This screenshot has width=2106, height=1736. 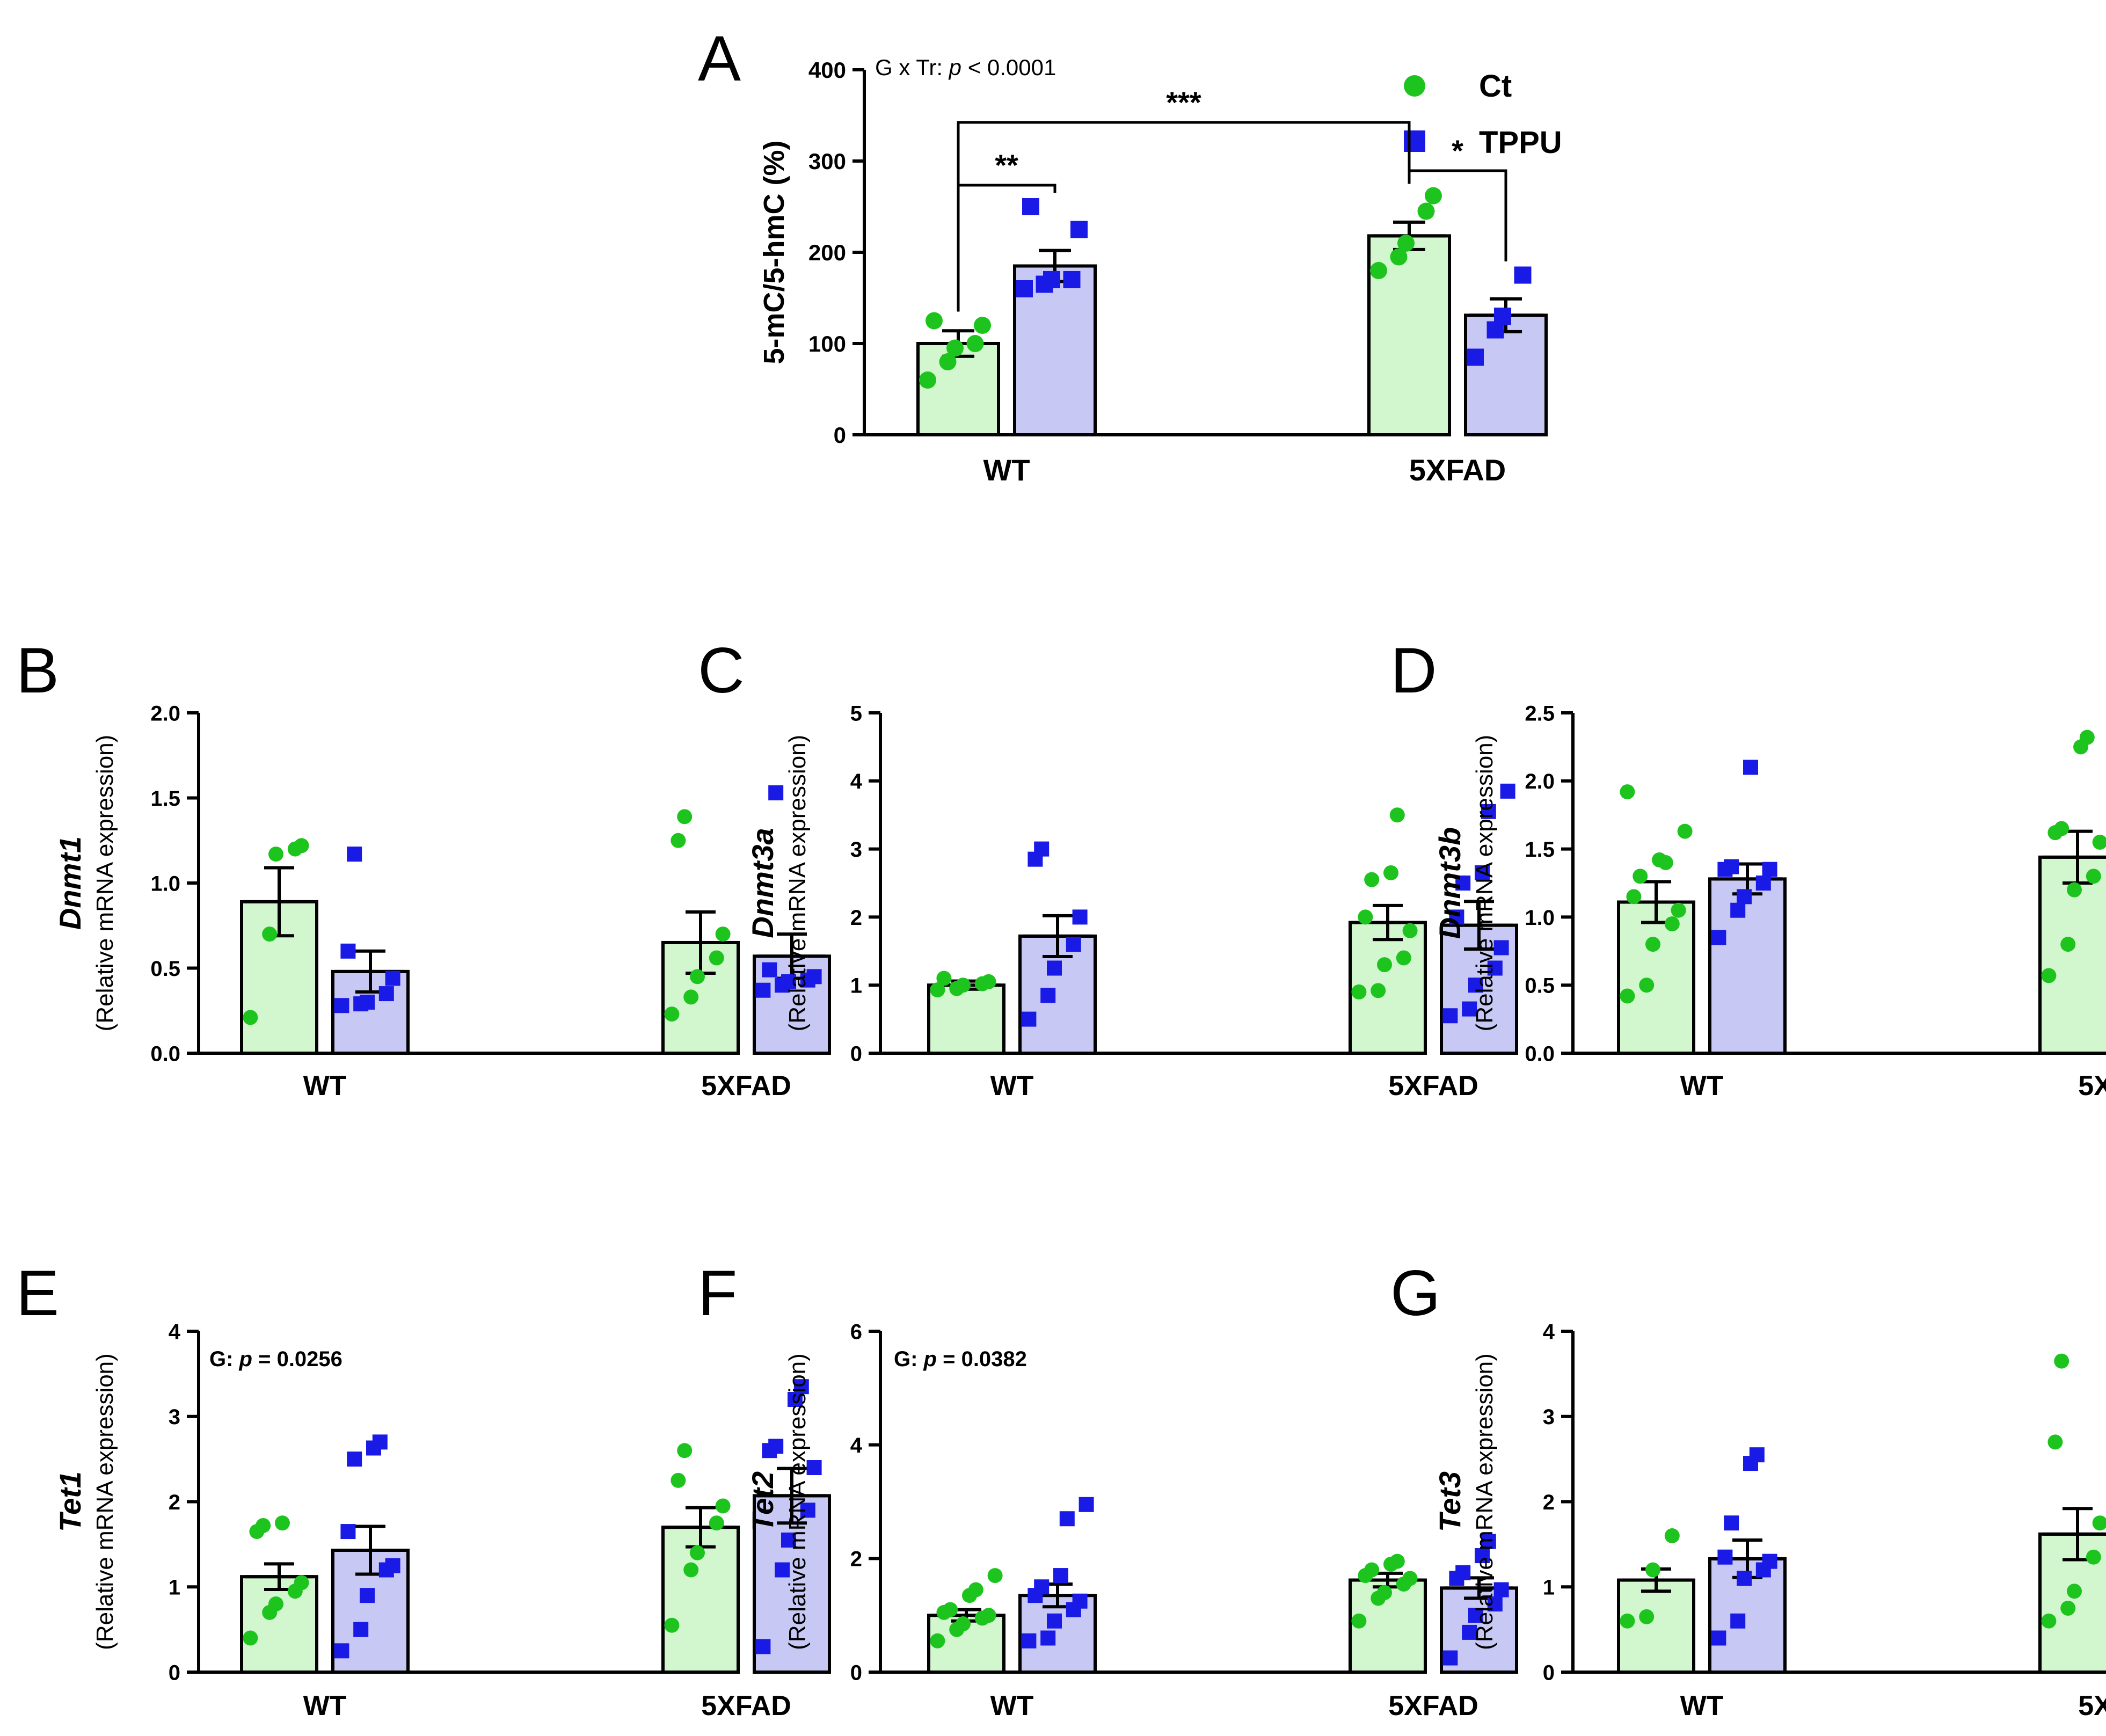 I want to click on y-tick-label: 200, so click(x=827, y=252).